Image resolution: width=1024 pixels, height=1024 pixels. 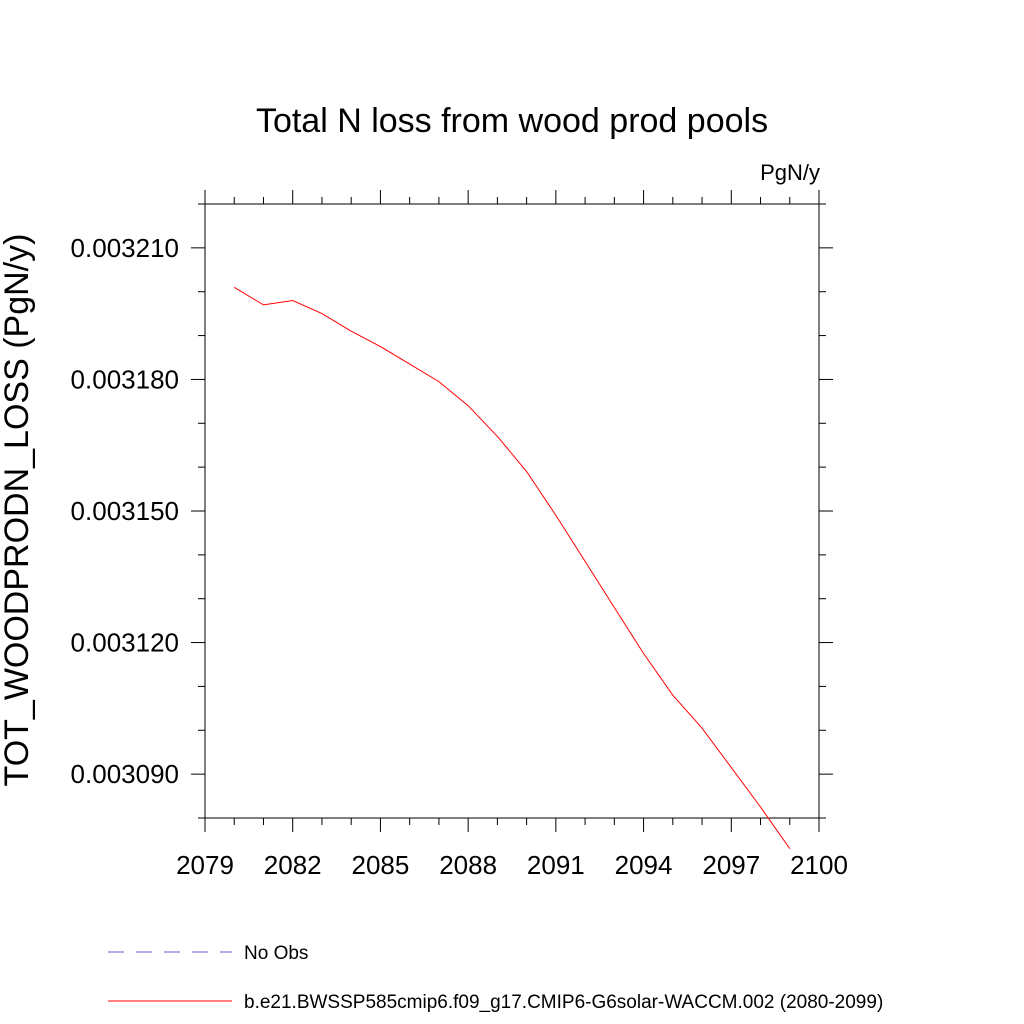 I want to click on legend-label-no-obs: No Obs, so click(x=276, y=953).